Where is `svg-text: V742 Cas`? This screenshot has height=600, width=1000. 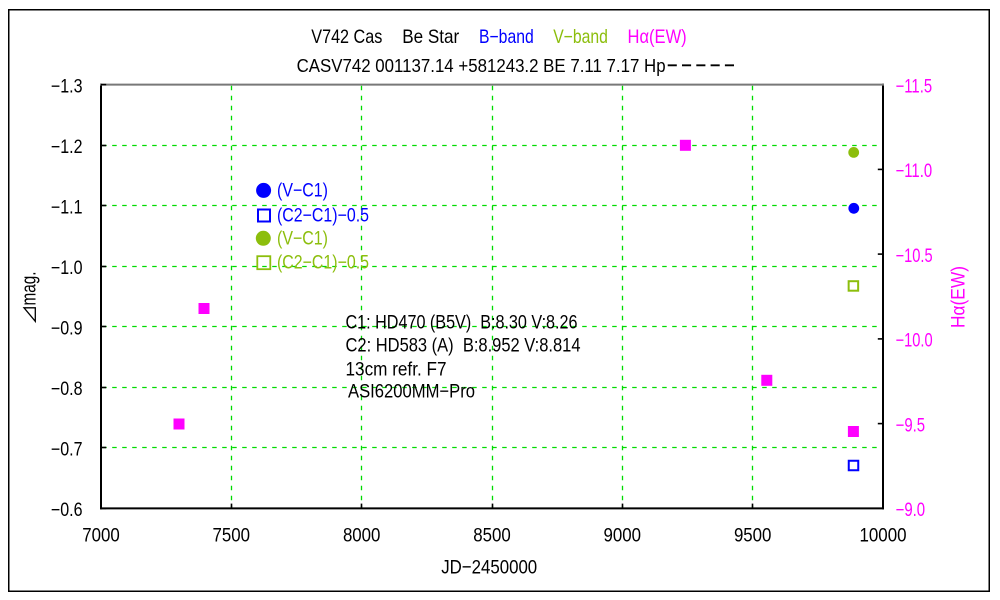
svg-text: V742 Cas is located at coordinates (346, 37).